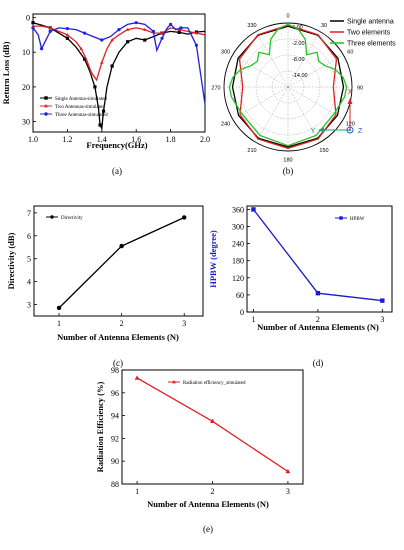 This screenshot has width=404, height=550. What do you see at coordinates (313, 131) in the screenshot?
I see `y-axis-name: Y` at bounding box center [313, 131].